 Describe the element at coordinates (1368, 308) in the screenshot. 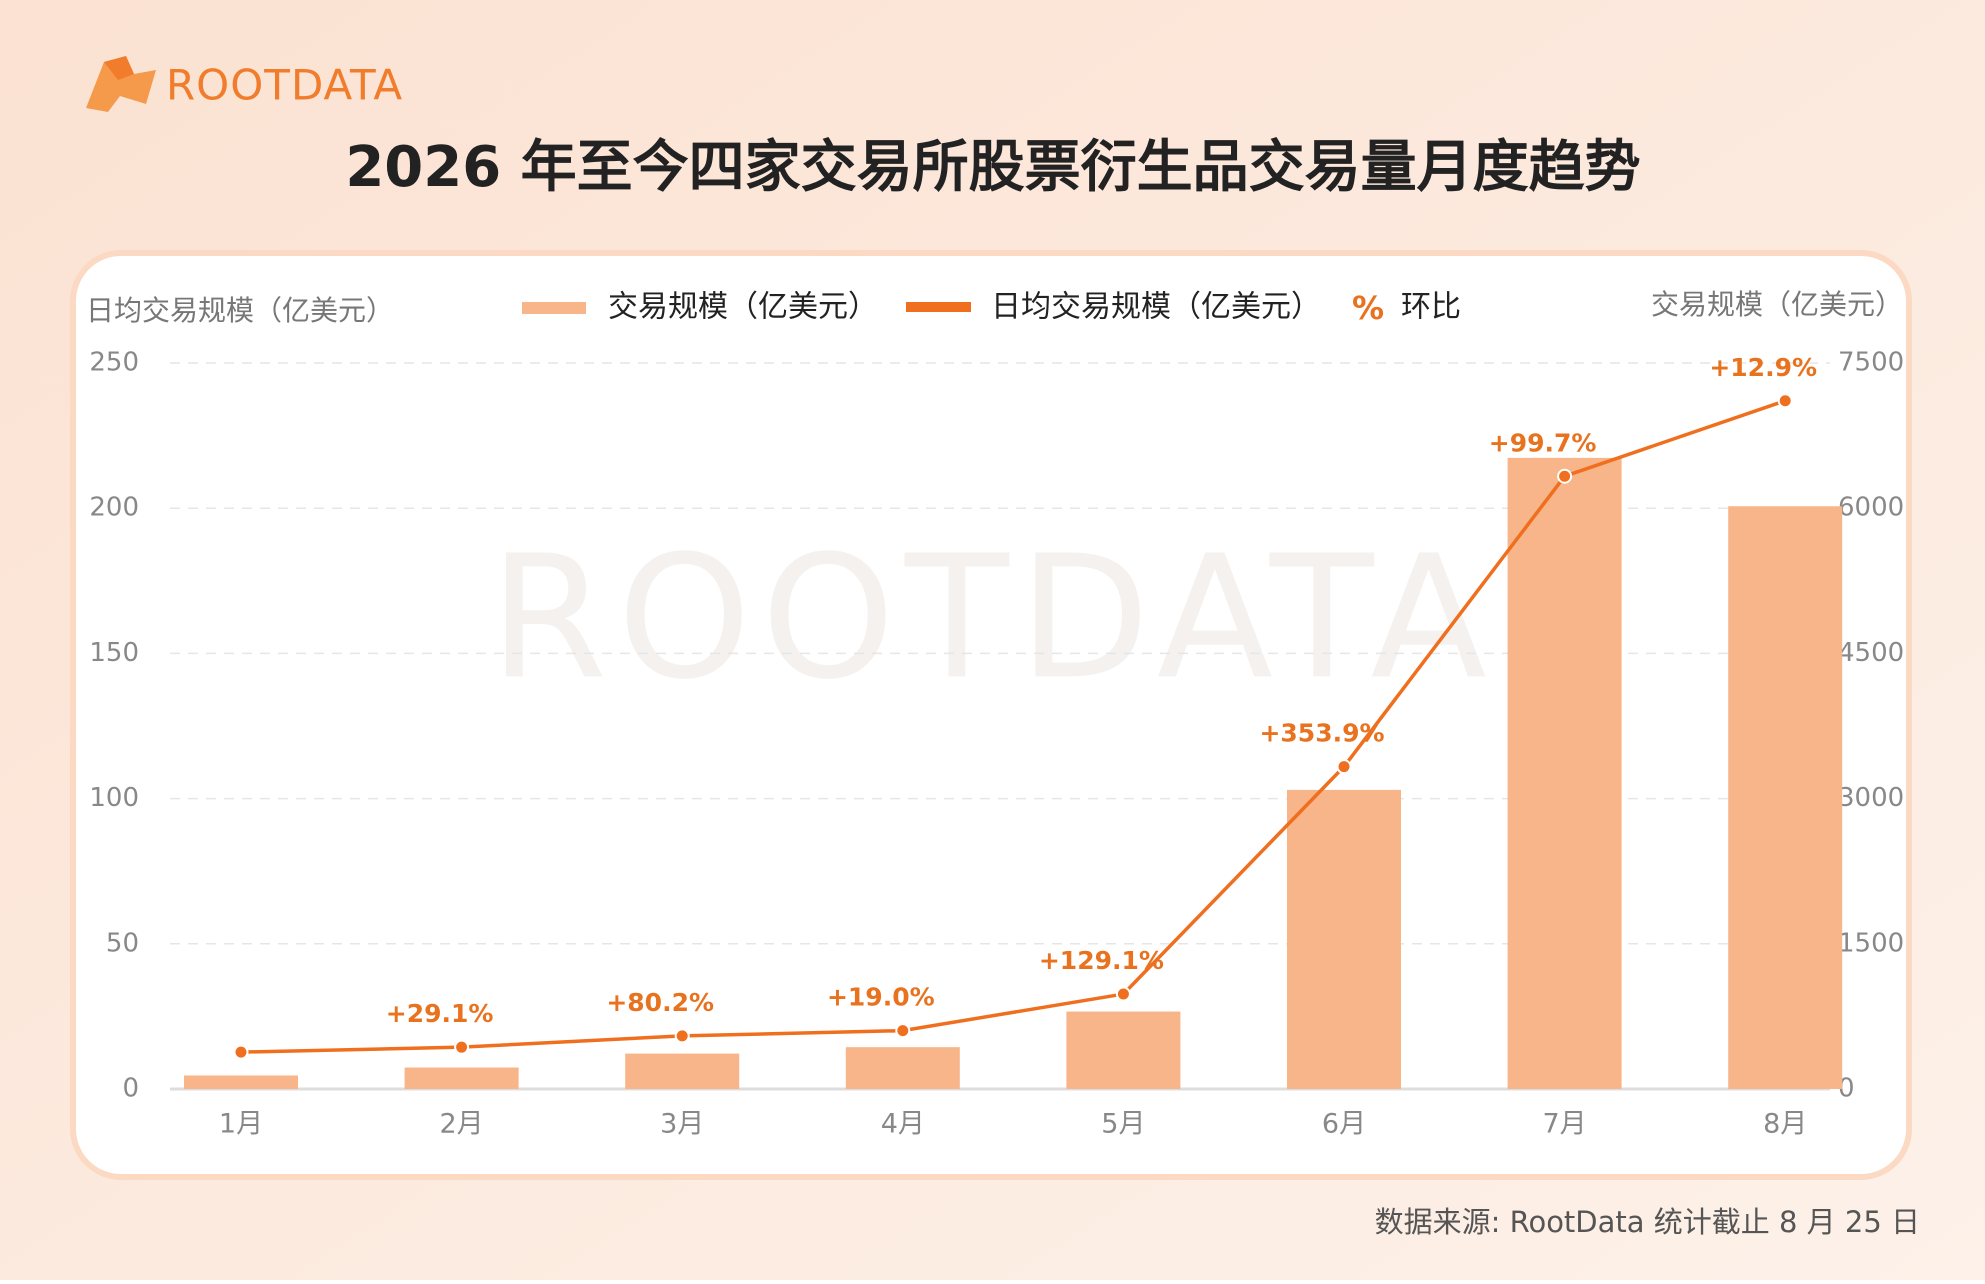

I see `legend-symbol: %` at that location.